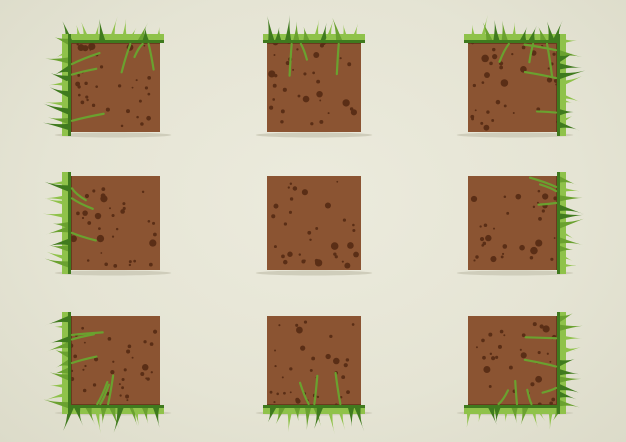  What do you see at coordinates (107, 373) in the screenshot?
I see `tile-graphic` at bounding box center [107, 373].